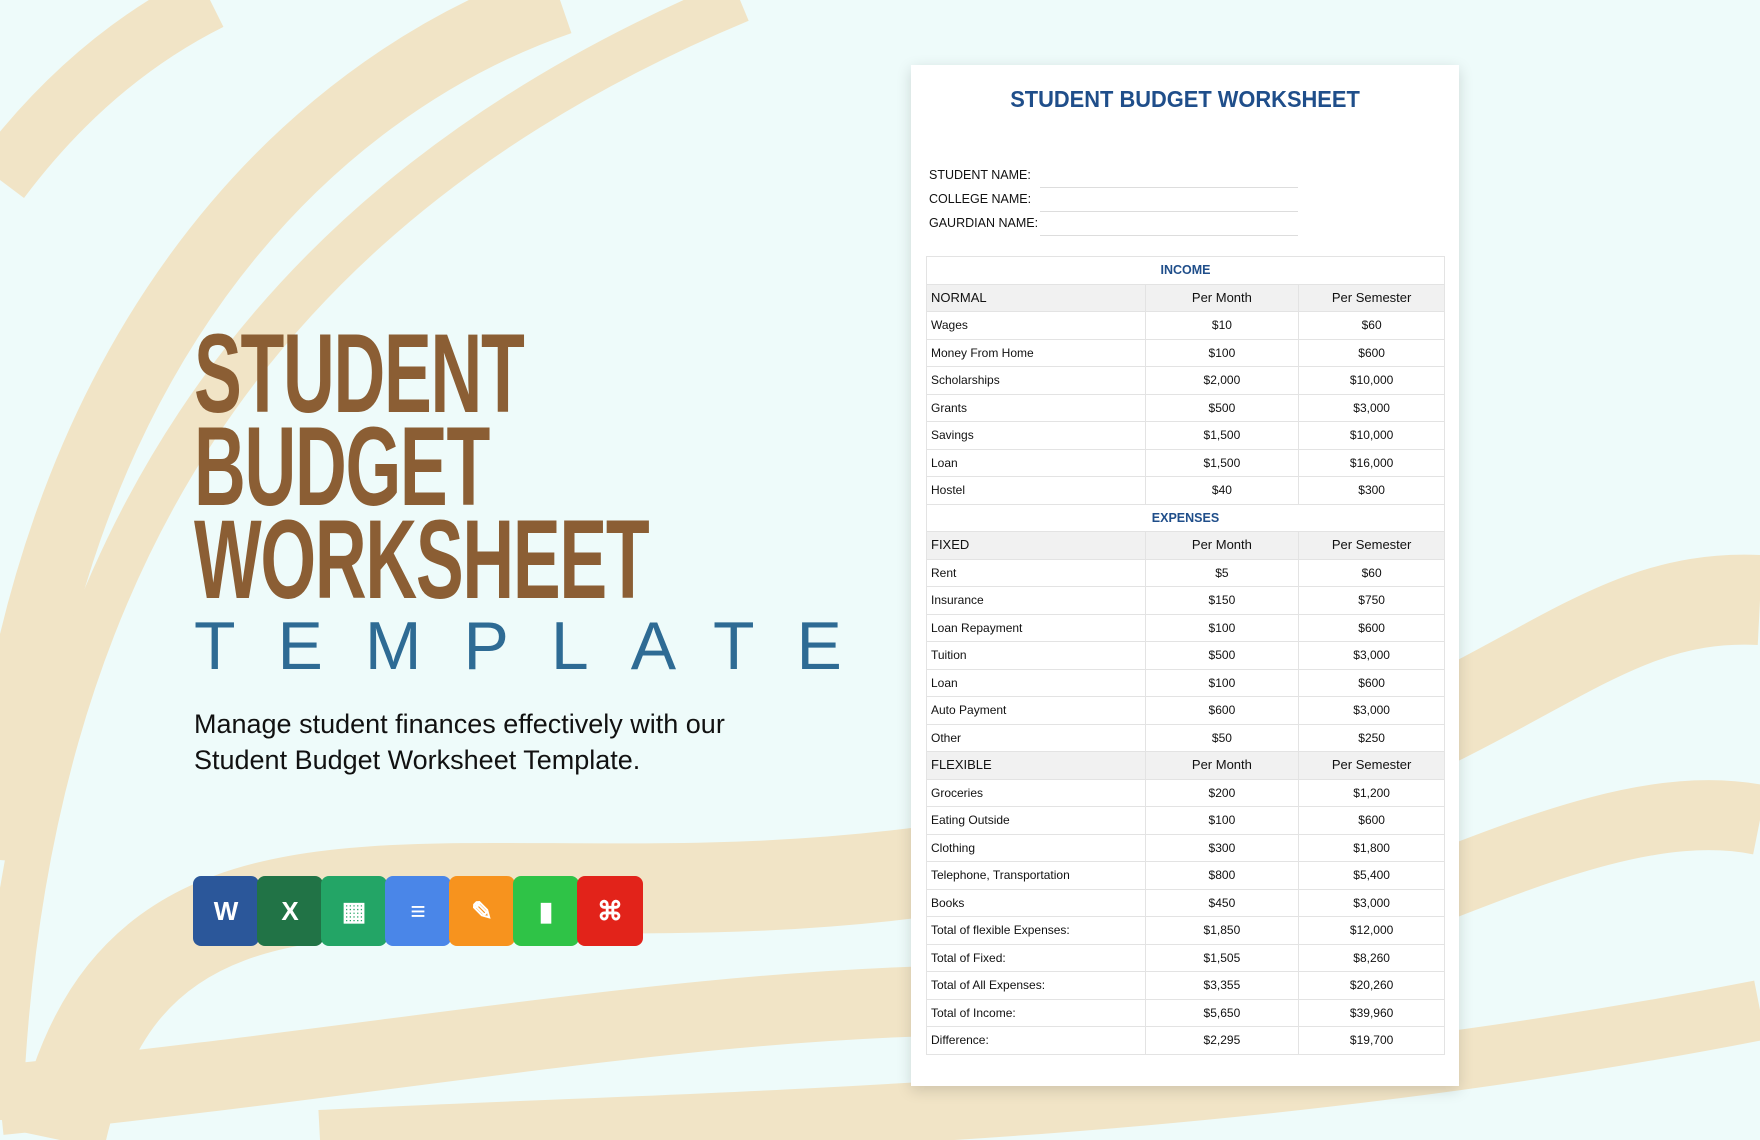 Image resolution: width=1760 pixels, height=1140 pixels. I want to click on income-section-header: INCOME, so click(1185, 270).